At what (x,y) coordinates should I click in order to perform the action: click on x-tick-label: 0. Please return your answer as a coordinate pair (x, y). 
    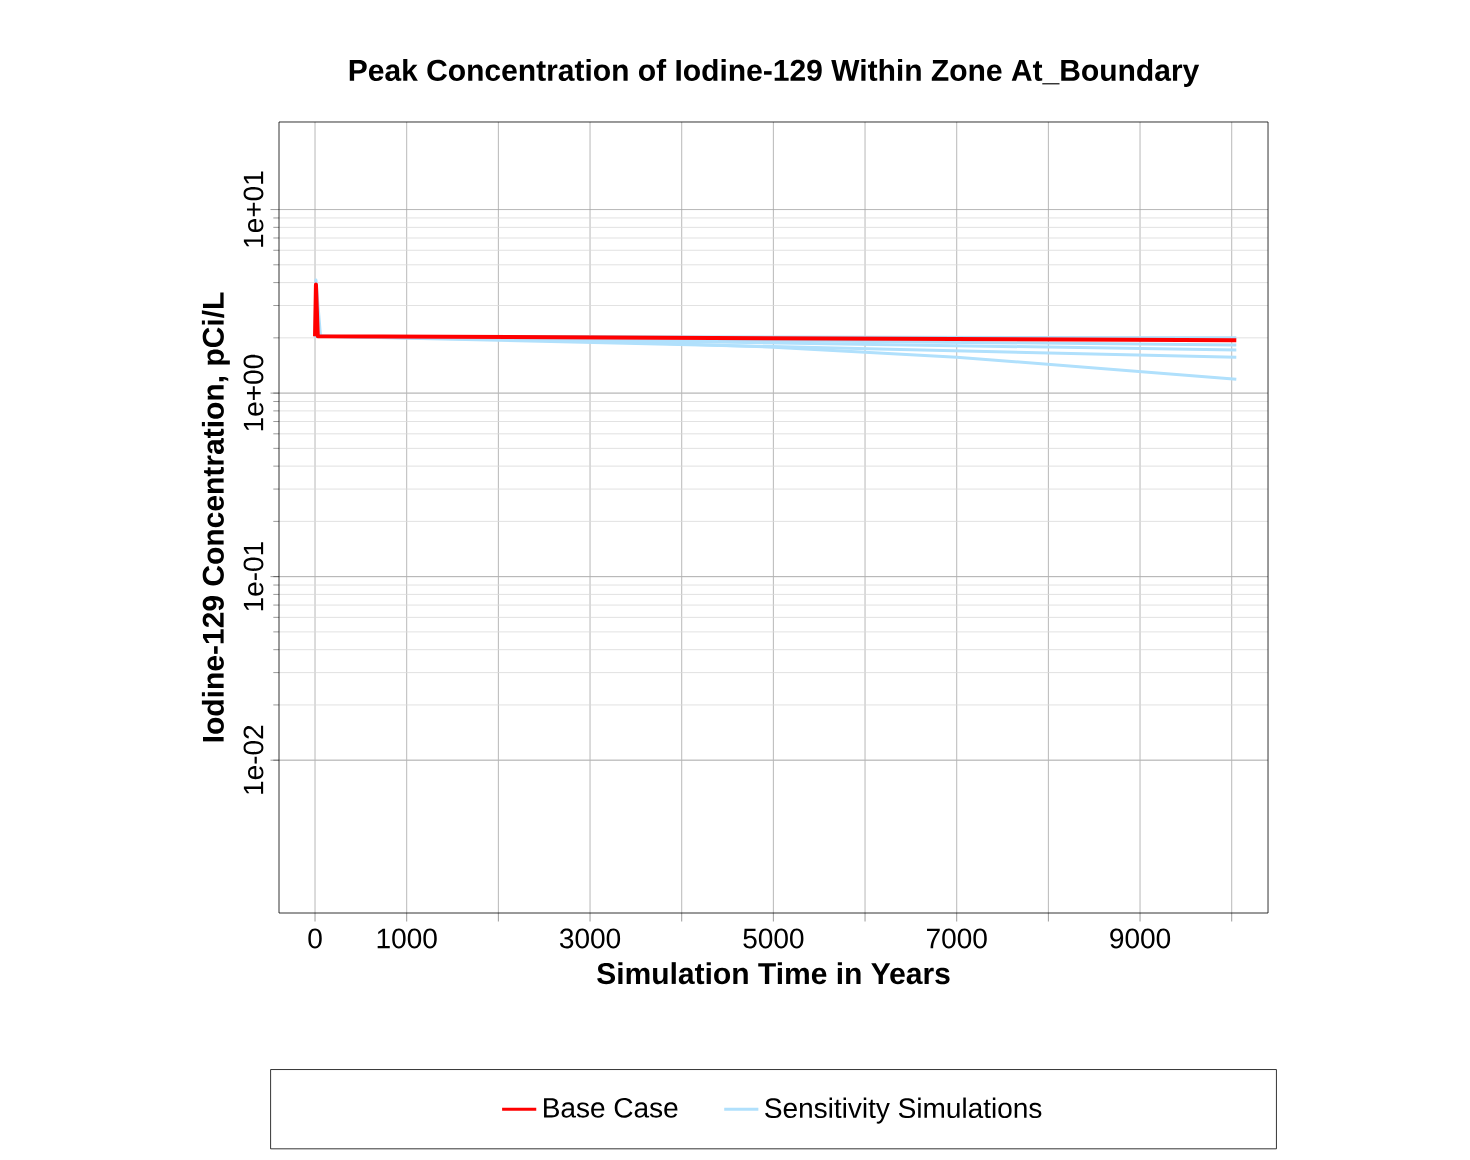
    Looking at the image, I should click on (315, 938).